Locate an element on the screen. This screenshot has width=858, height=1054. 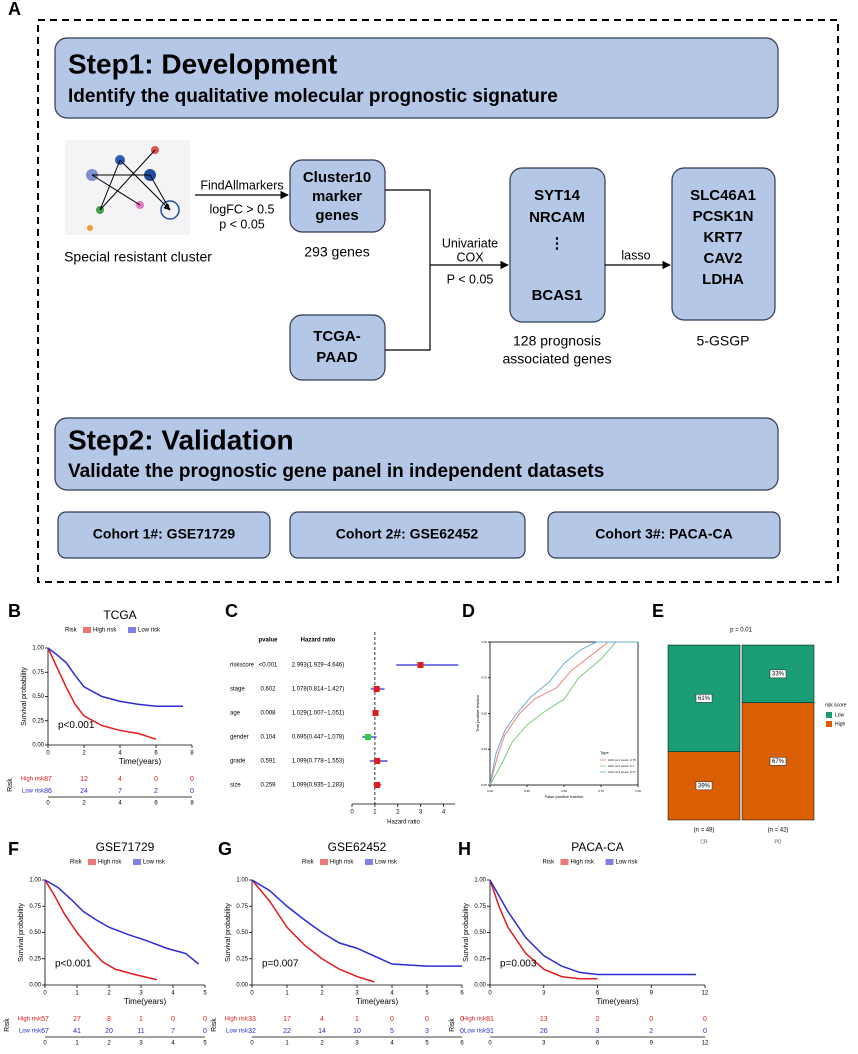
row-pvalue: 0.259 is located at coordinates (268, 786).